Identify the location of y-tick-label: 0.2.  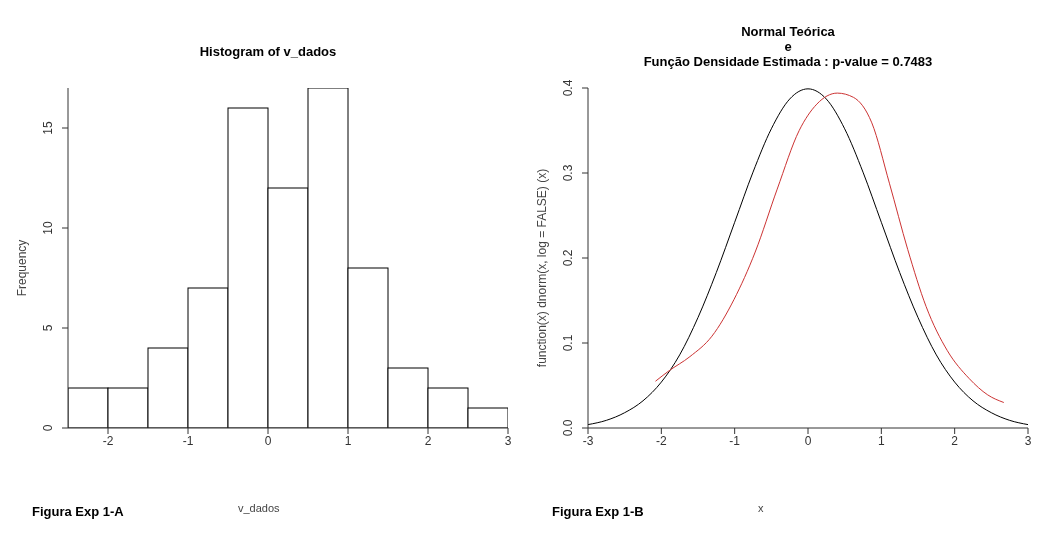
(568, 258).